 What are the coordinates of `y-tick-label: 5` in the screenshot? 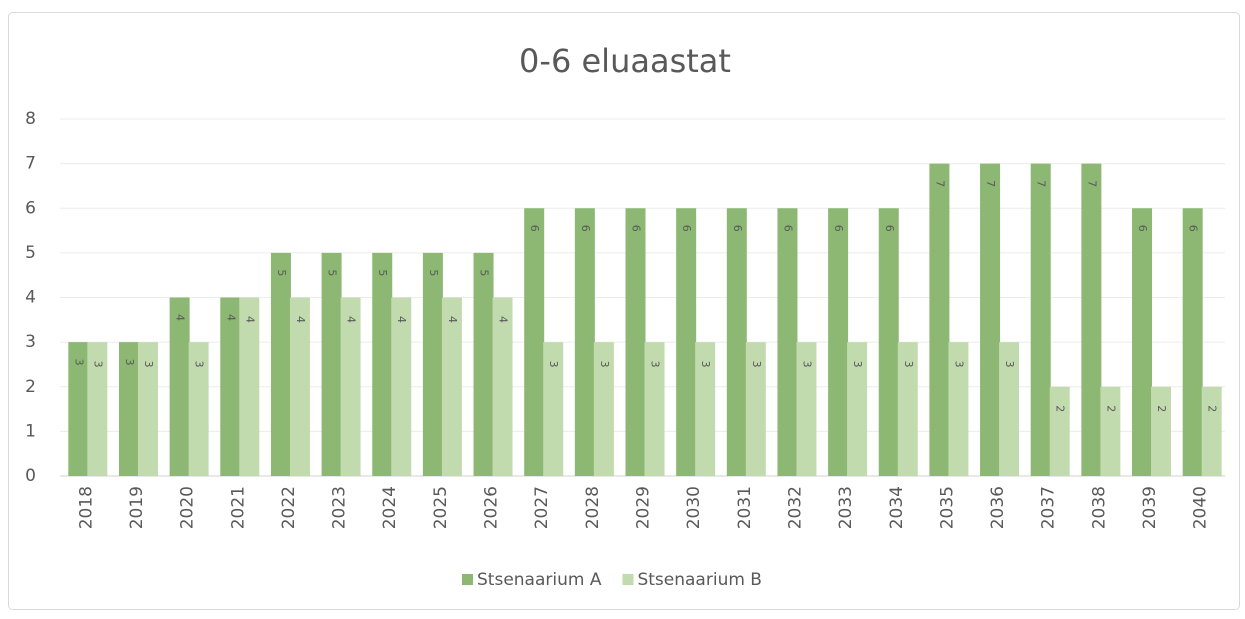 It's located at (30, 253).